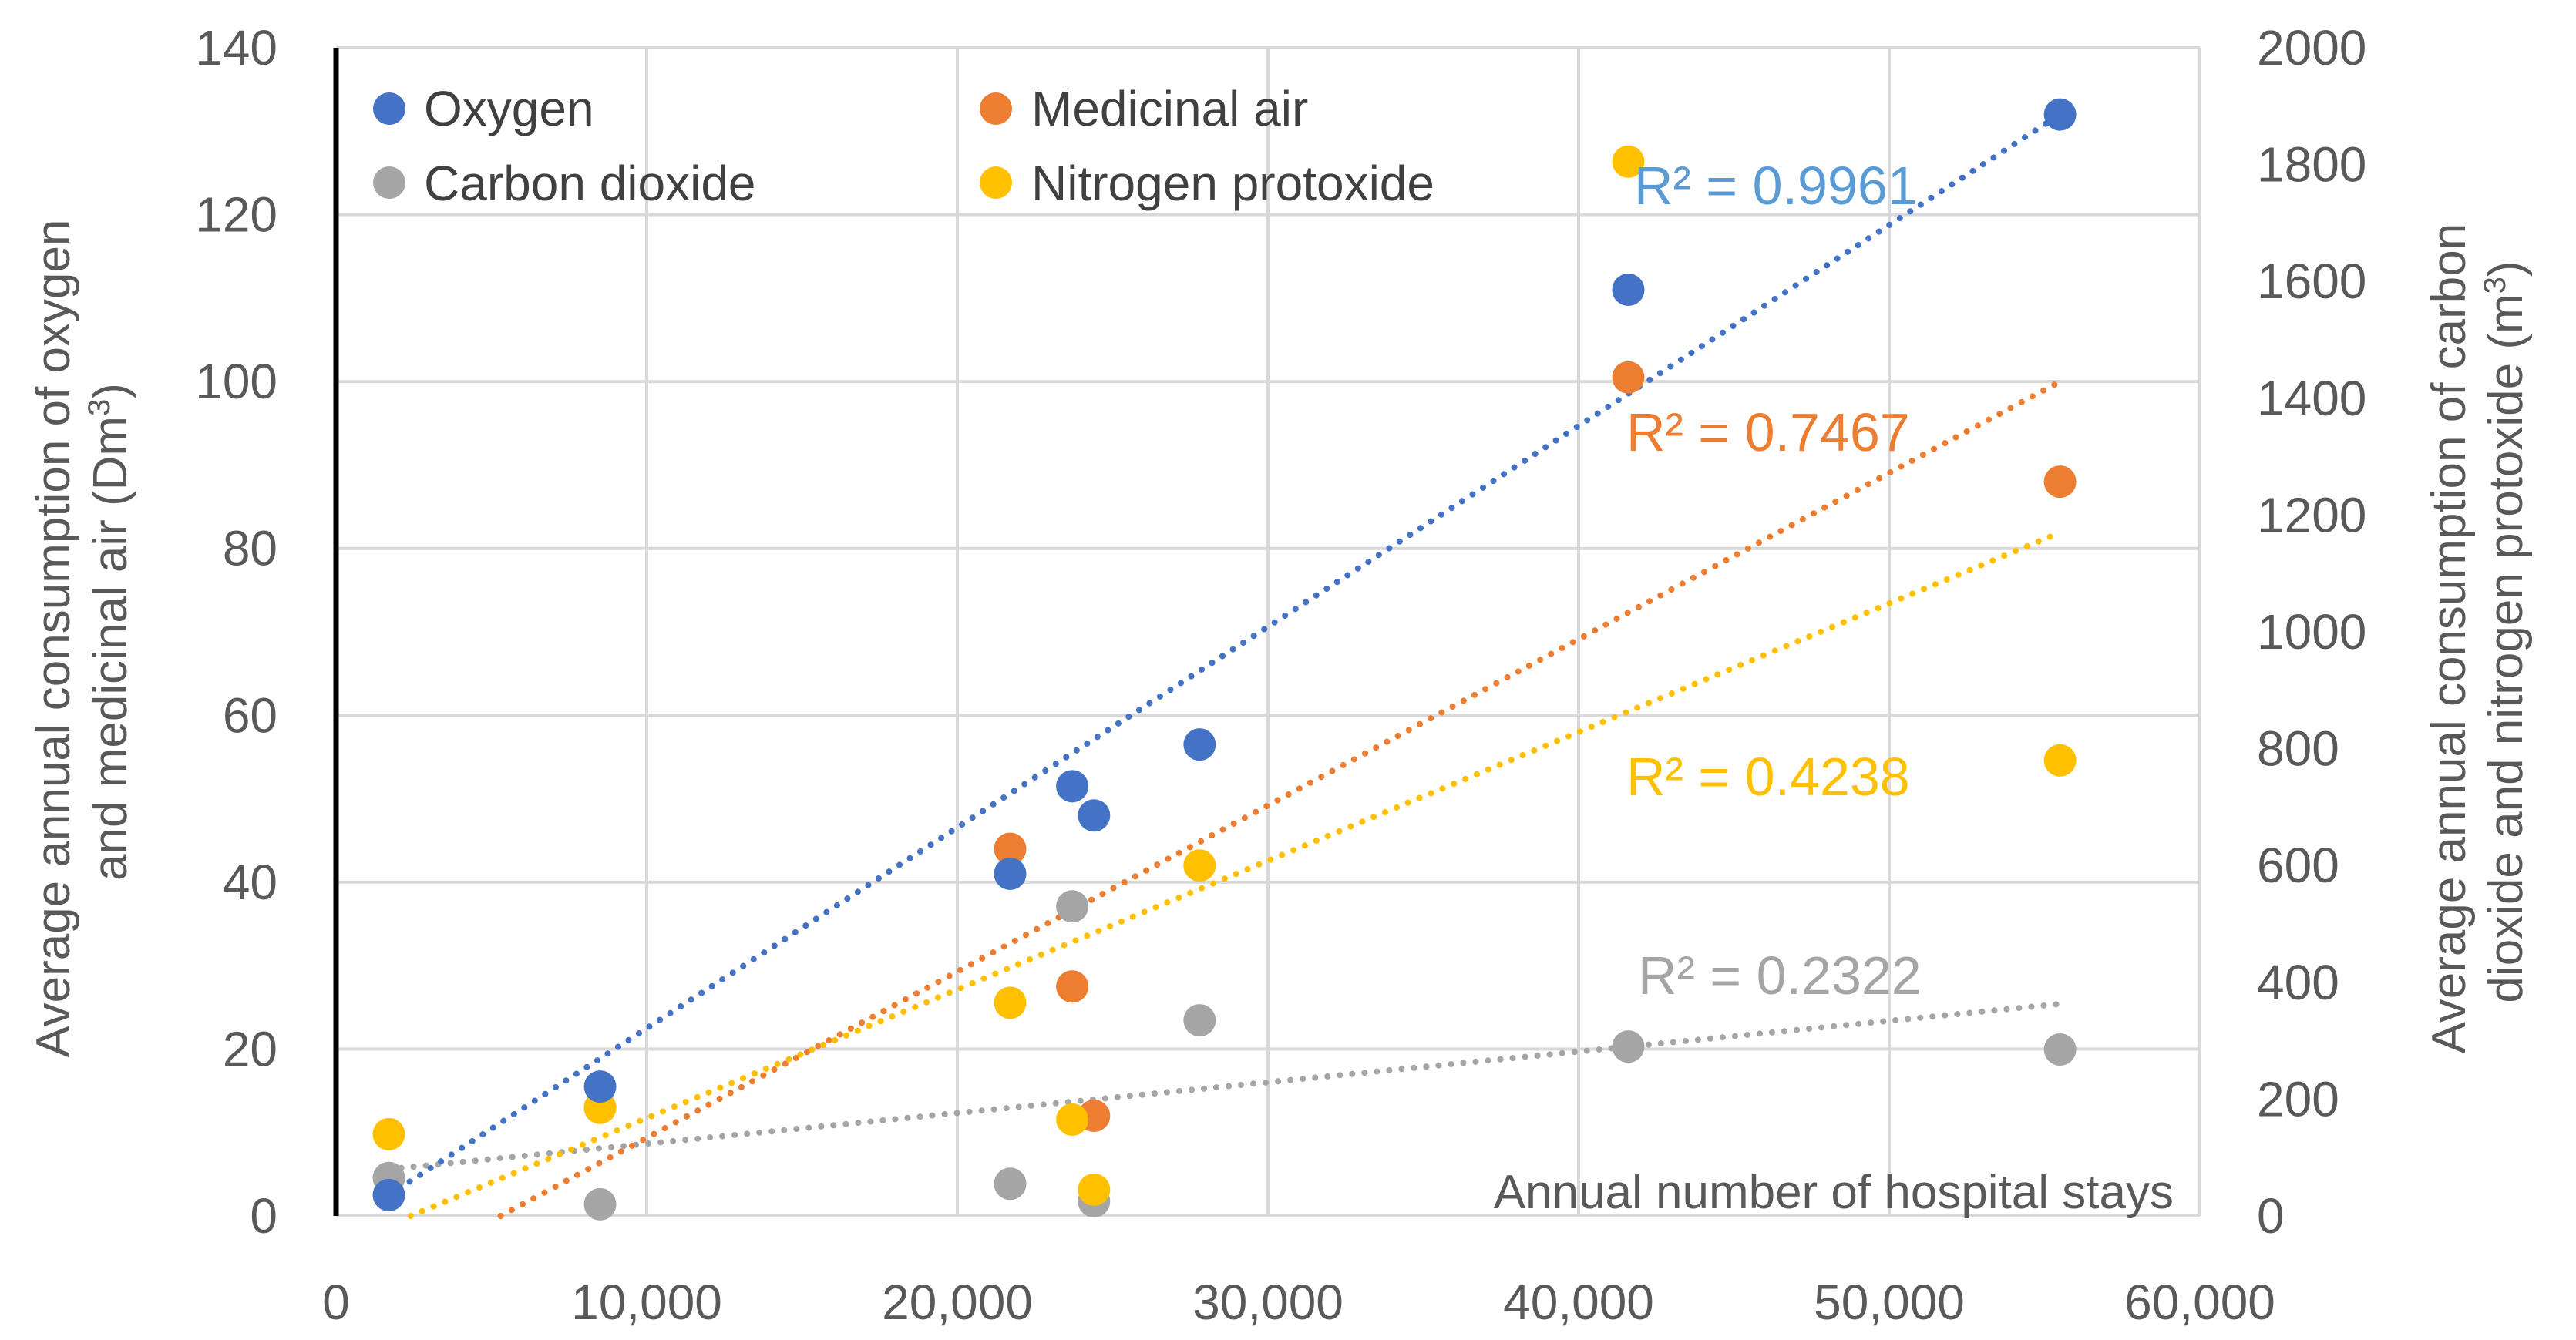 The width and height of the screenshot is (2576, 1340). I want to click on y-left-tick-label-80: 80, so click(250, 548).